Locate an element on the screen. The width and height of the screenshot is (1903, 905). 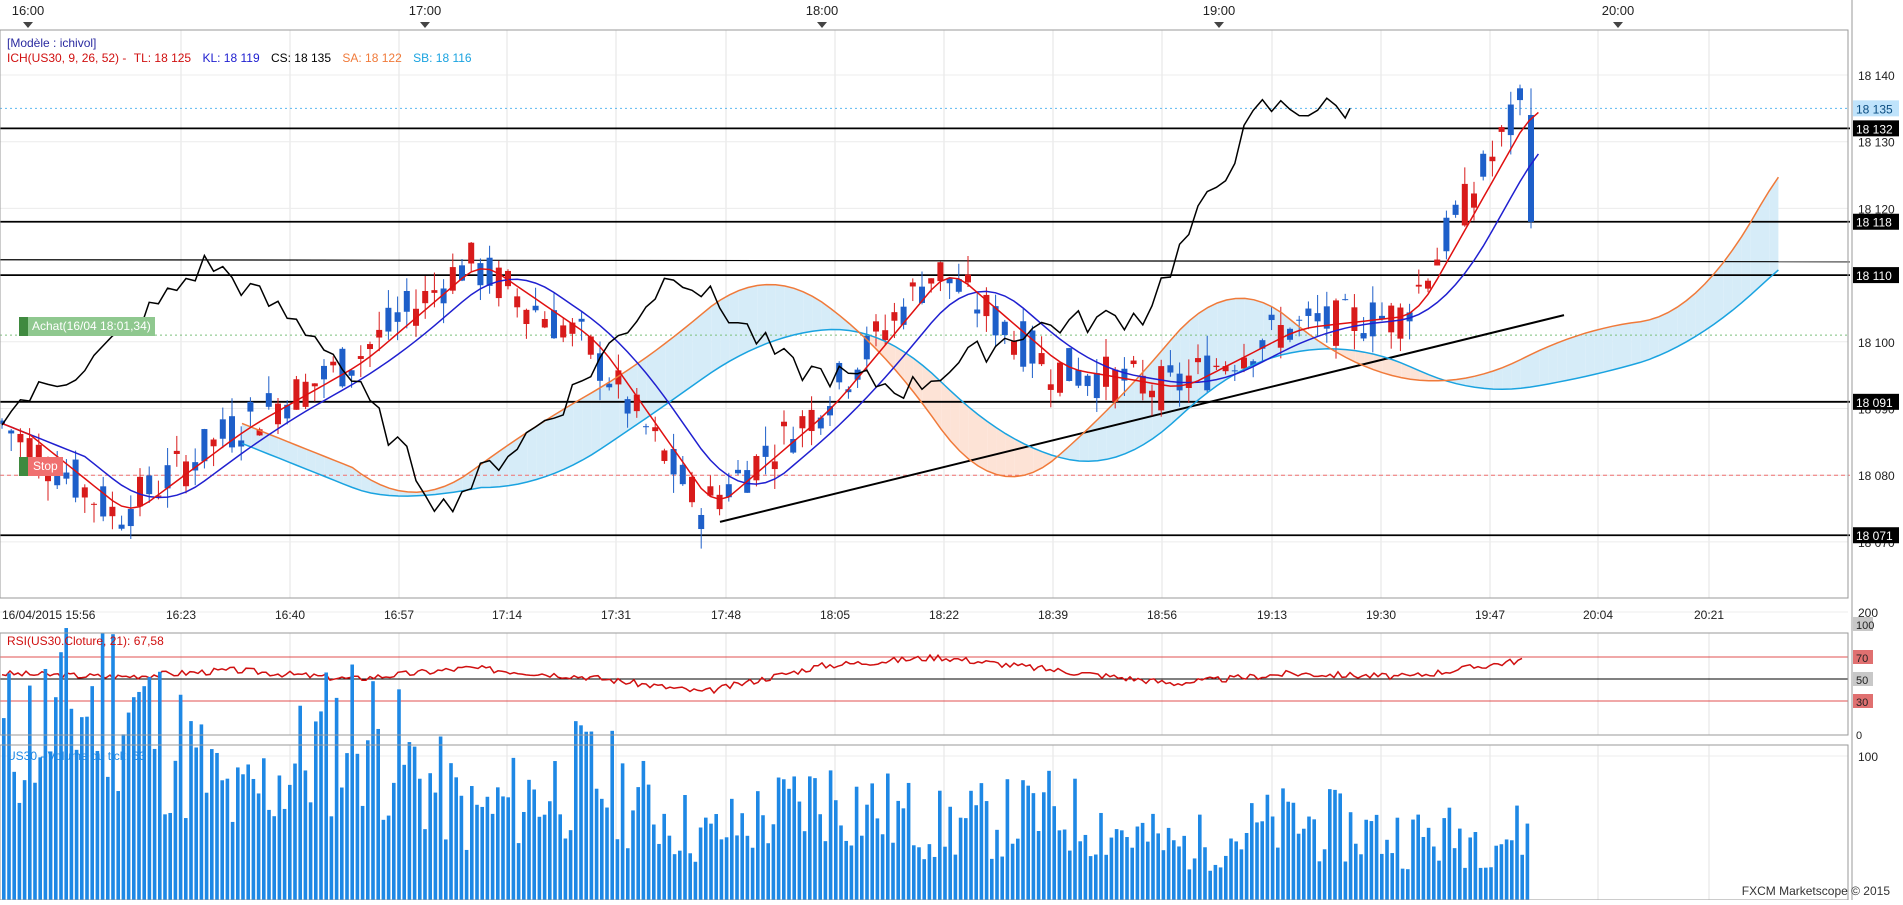
price-level-label: 18 091 is located at coordinates (1874, 403).